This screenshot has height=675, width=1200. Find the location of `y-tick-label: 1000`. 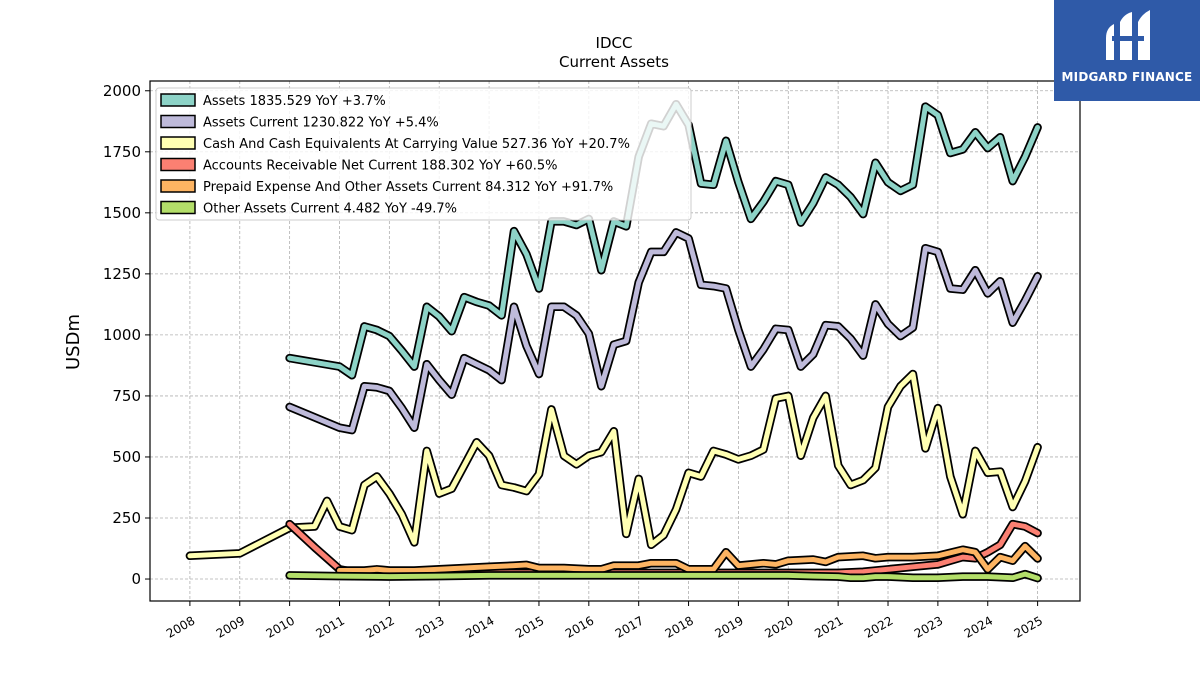

y-tick-label: 1000 is located at coordinates (122, 335).